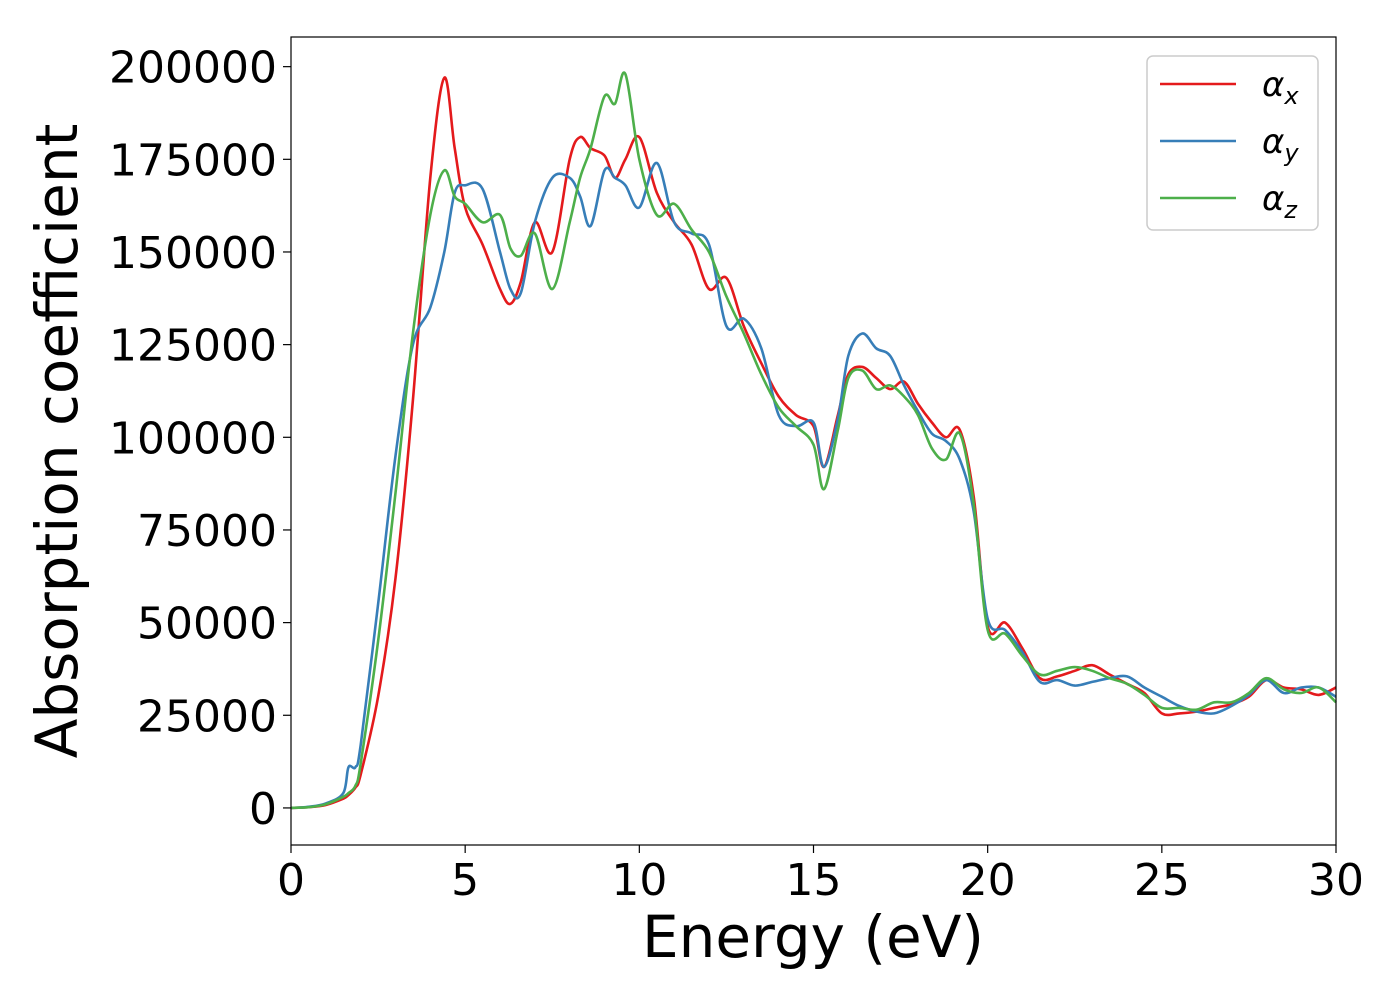  What do you see at coordinates (1162, 880) in the screenshot?
I see `x-tick-label: 25` at bounding box center [1162, 880].